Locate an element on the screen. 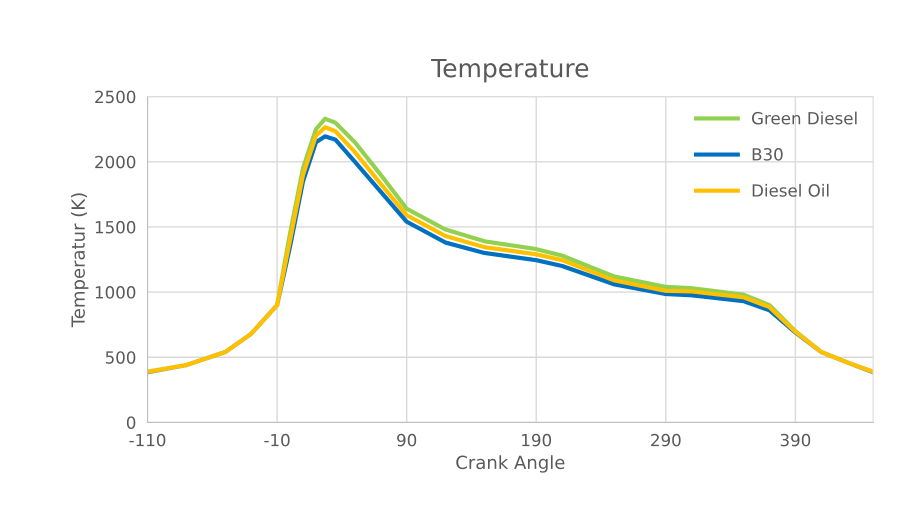 The height and width of the screenshot is (528, 922). x-tick-label: 190 is located at coordinates (537, 440).